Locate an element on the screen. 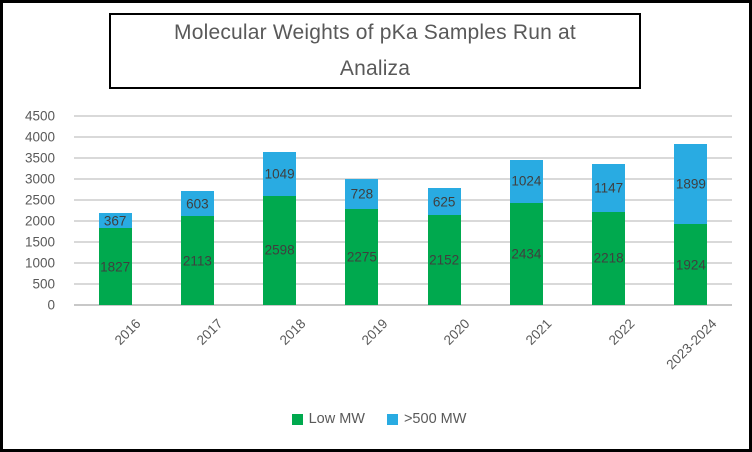 This screenshot has height=452, width=752. bar-2020: 2152 625 is located at coordinates (444, 246).